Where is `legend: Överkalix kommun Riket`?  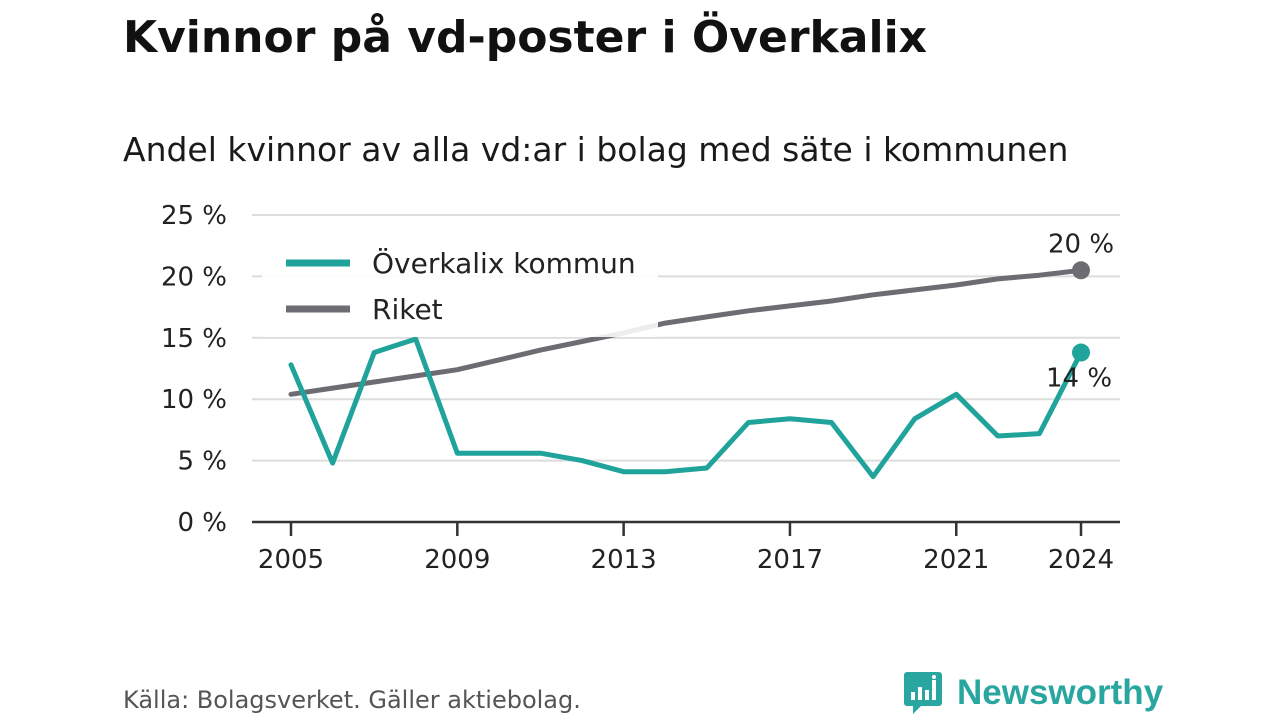
legend: Överkalix kommun Riket is located at coordinates (460, 284).